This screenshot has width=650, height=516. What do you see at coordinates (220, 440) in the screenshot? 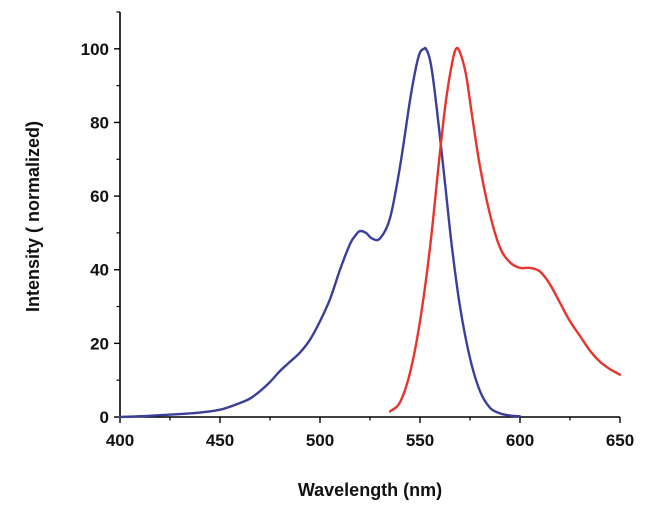
I see `x-tick-label: 450` at bounding box center [220, 440].